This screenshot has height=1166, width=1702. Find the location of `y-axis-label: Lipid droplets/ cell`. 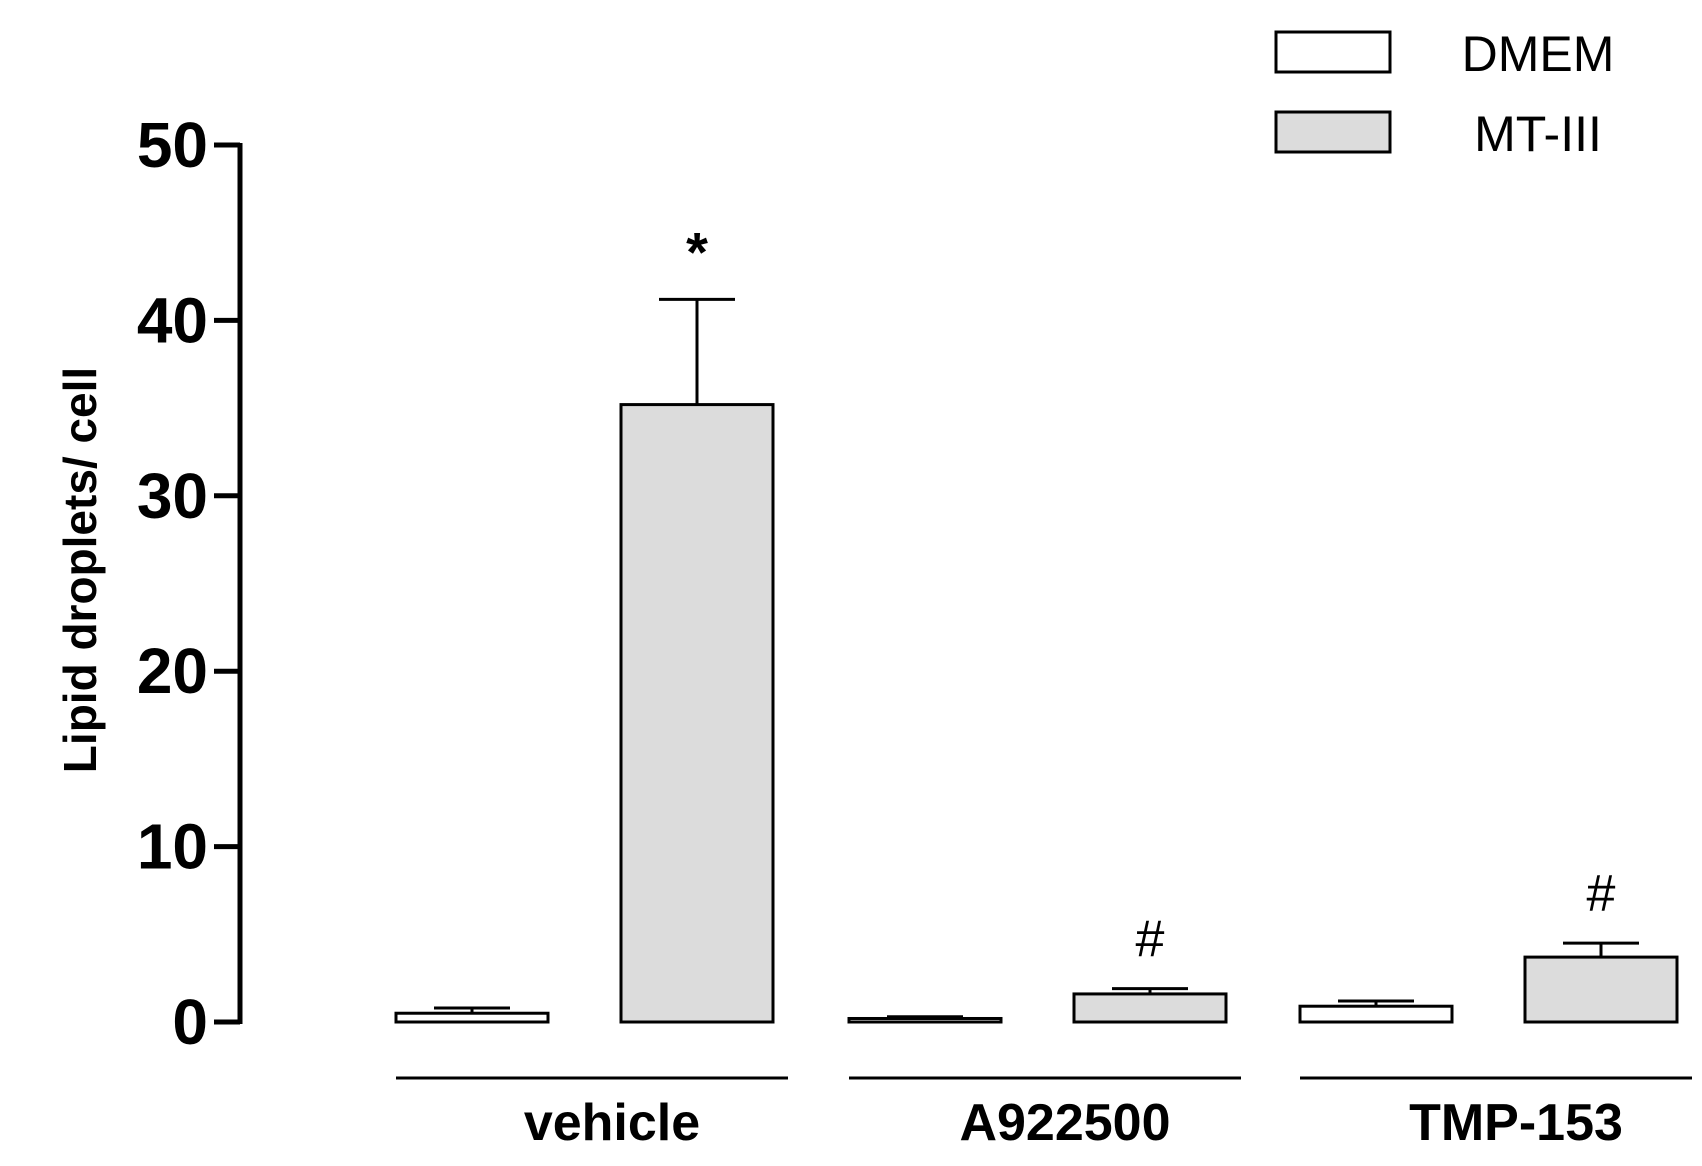

y-axis-label: Lipid droplets/ cell is located at coordinates (80, 570).